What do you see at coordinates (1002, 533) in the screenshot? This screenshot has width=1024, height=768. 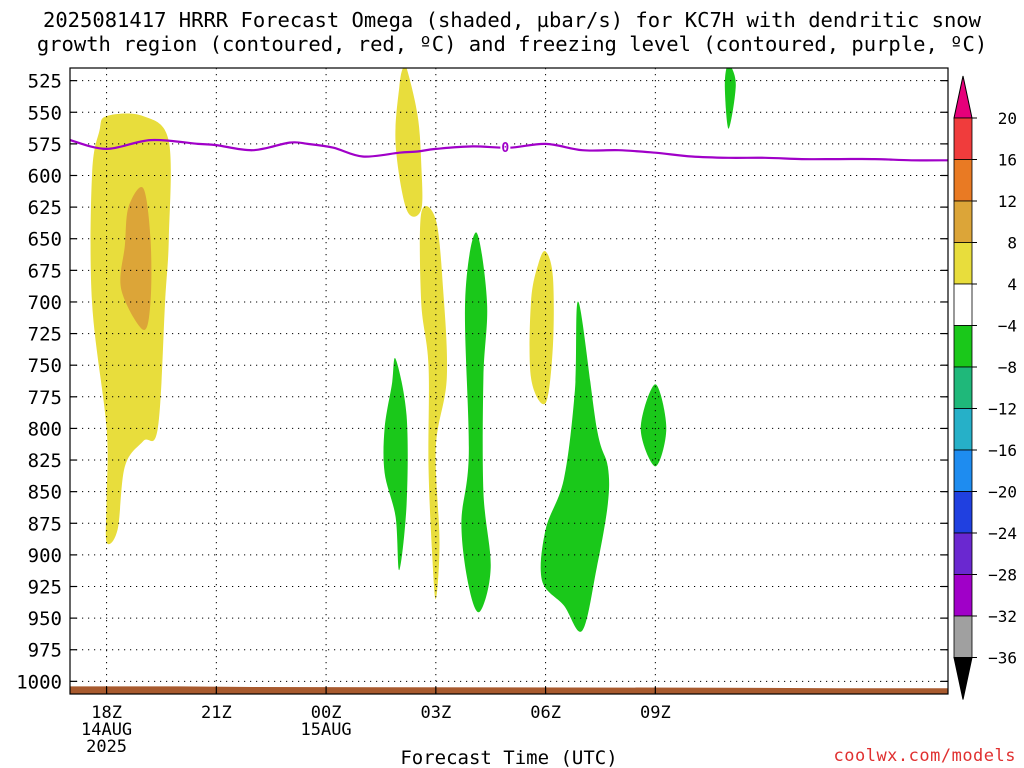 I see `colorbar-label-10: −24` at bounding box center [1002, 533].